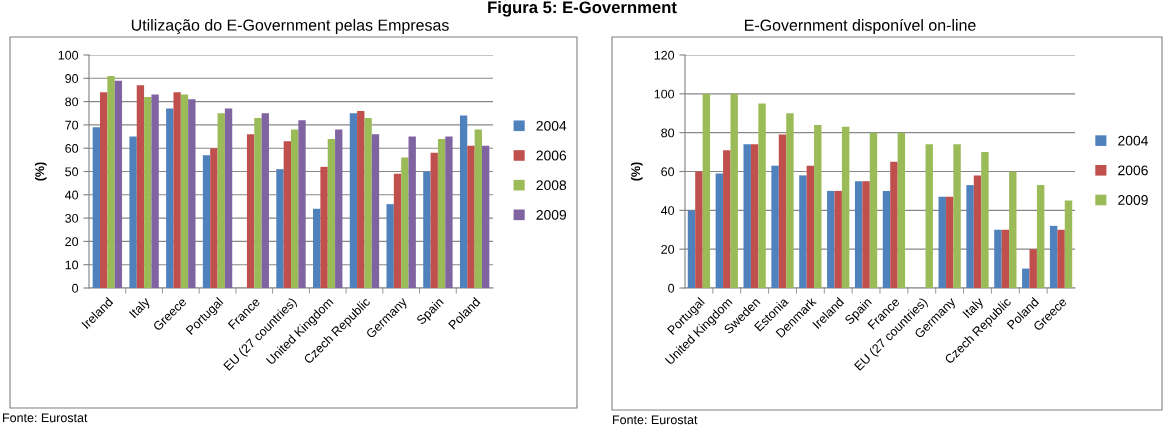 This screenshot has width=1164, height=431. I want to click on y-tick-label: 120, so click(664, 55).